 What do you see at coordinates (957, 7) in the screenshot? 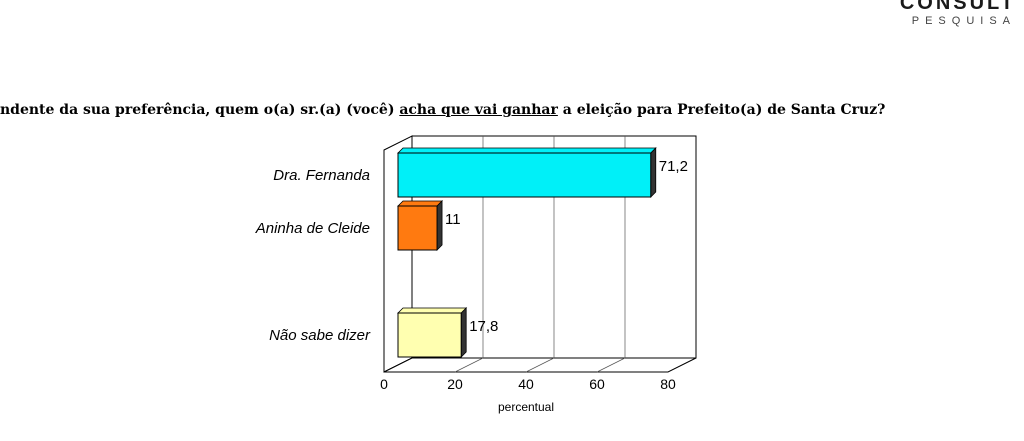
I see `logo-name: CONSULT` at bounding box center [957, 7].